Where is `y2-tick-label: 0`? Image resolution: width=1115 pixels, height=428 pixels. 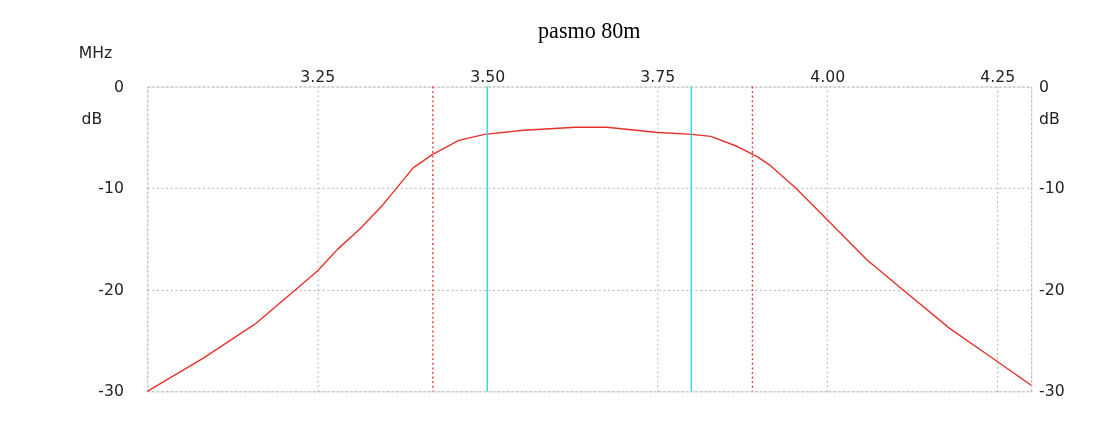 y2-tick-label: 0 is located at coordinates (1044, 86).